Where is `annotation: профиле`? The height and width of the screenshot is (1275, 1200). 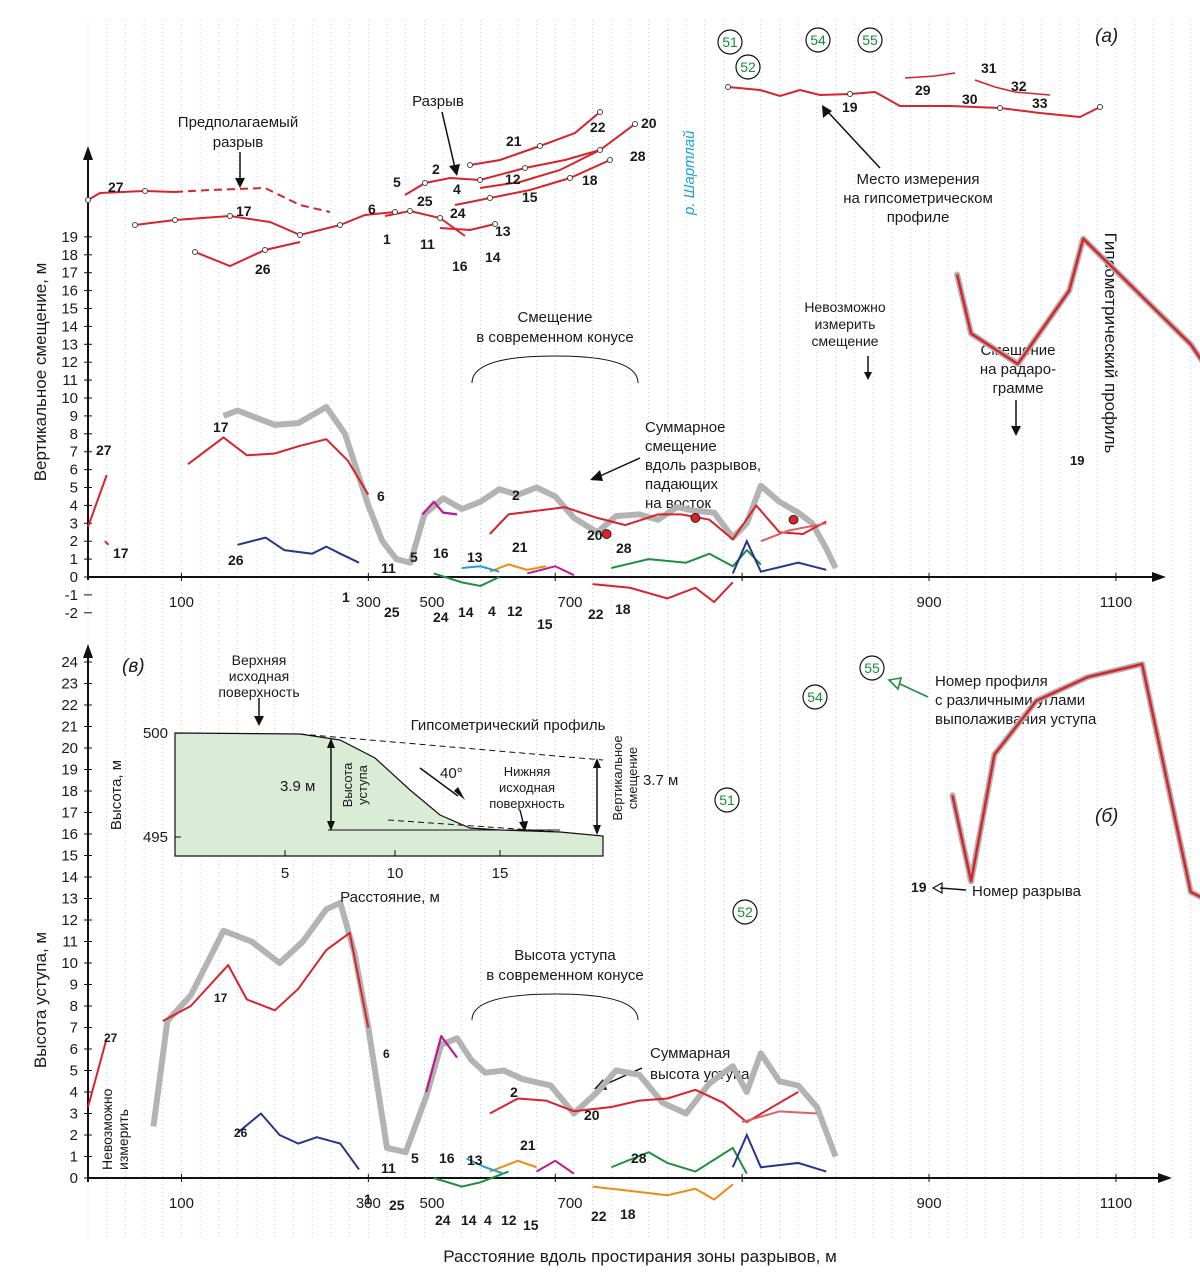 annotation: профиле is located at coordinates (918, 217).